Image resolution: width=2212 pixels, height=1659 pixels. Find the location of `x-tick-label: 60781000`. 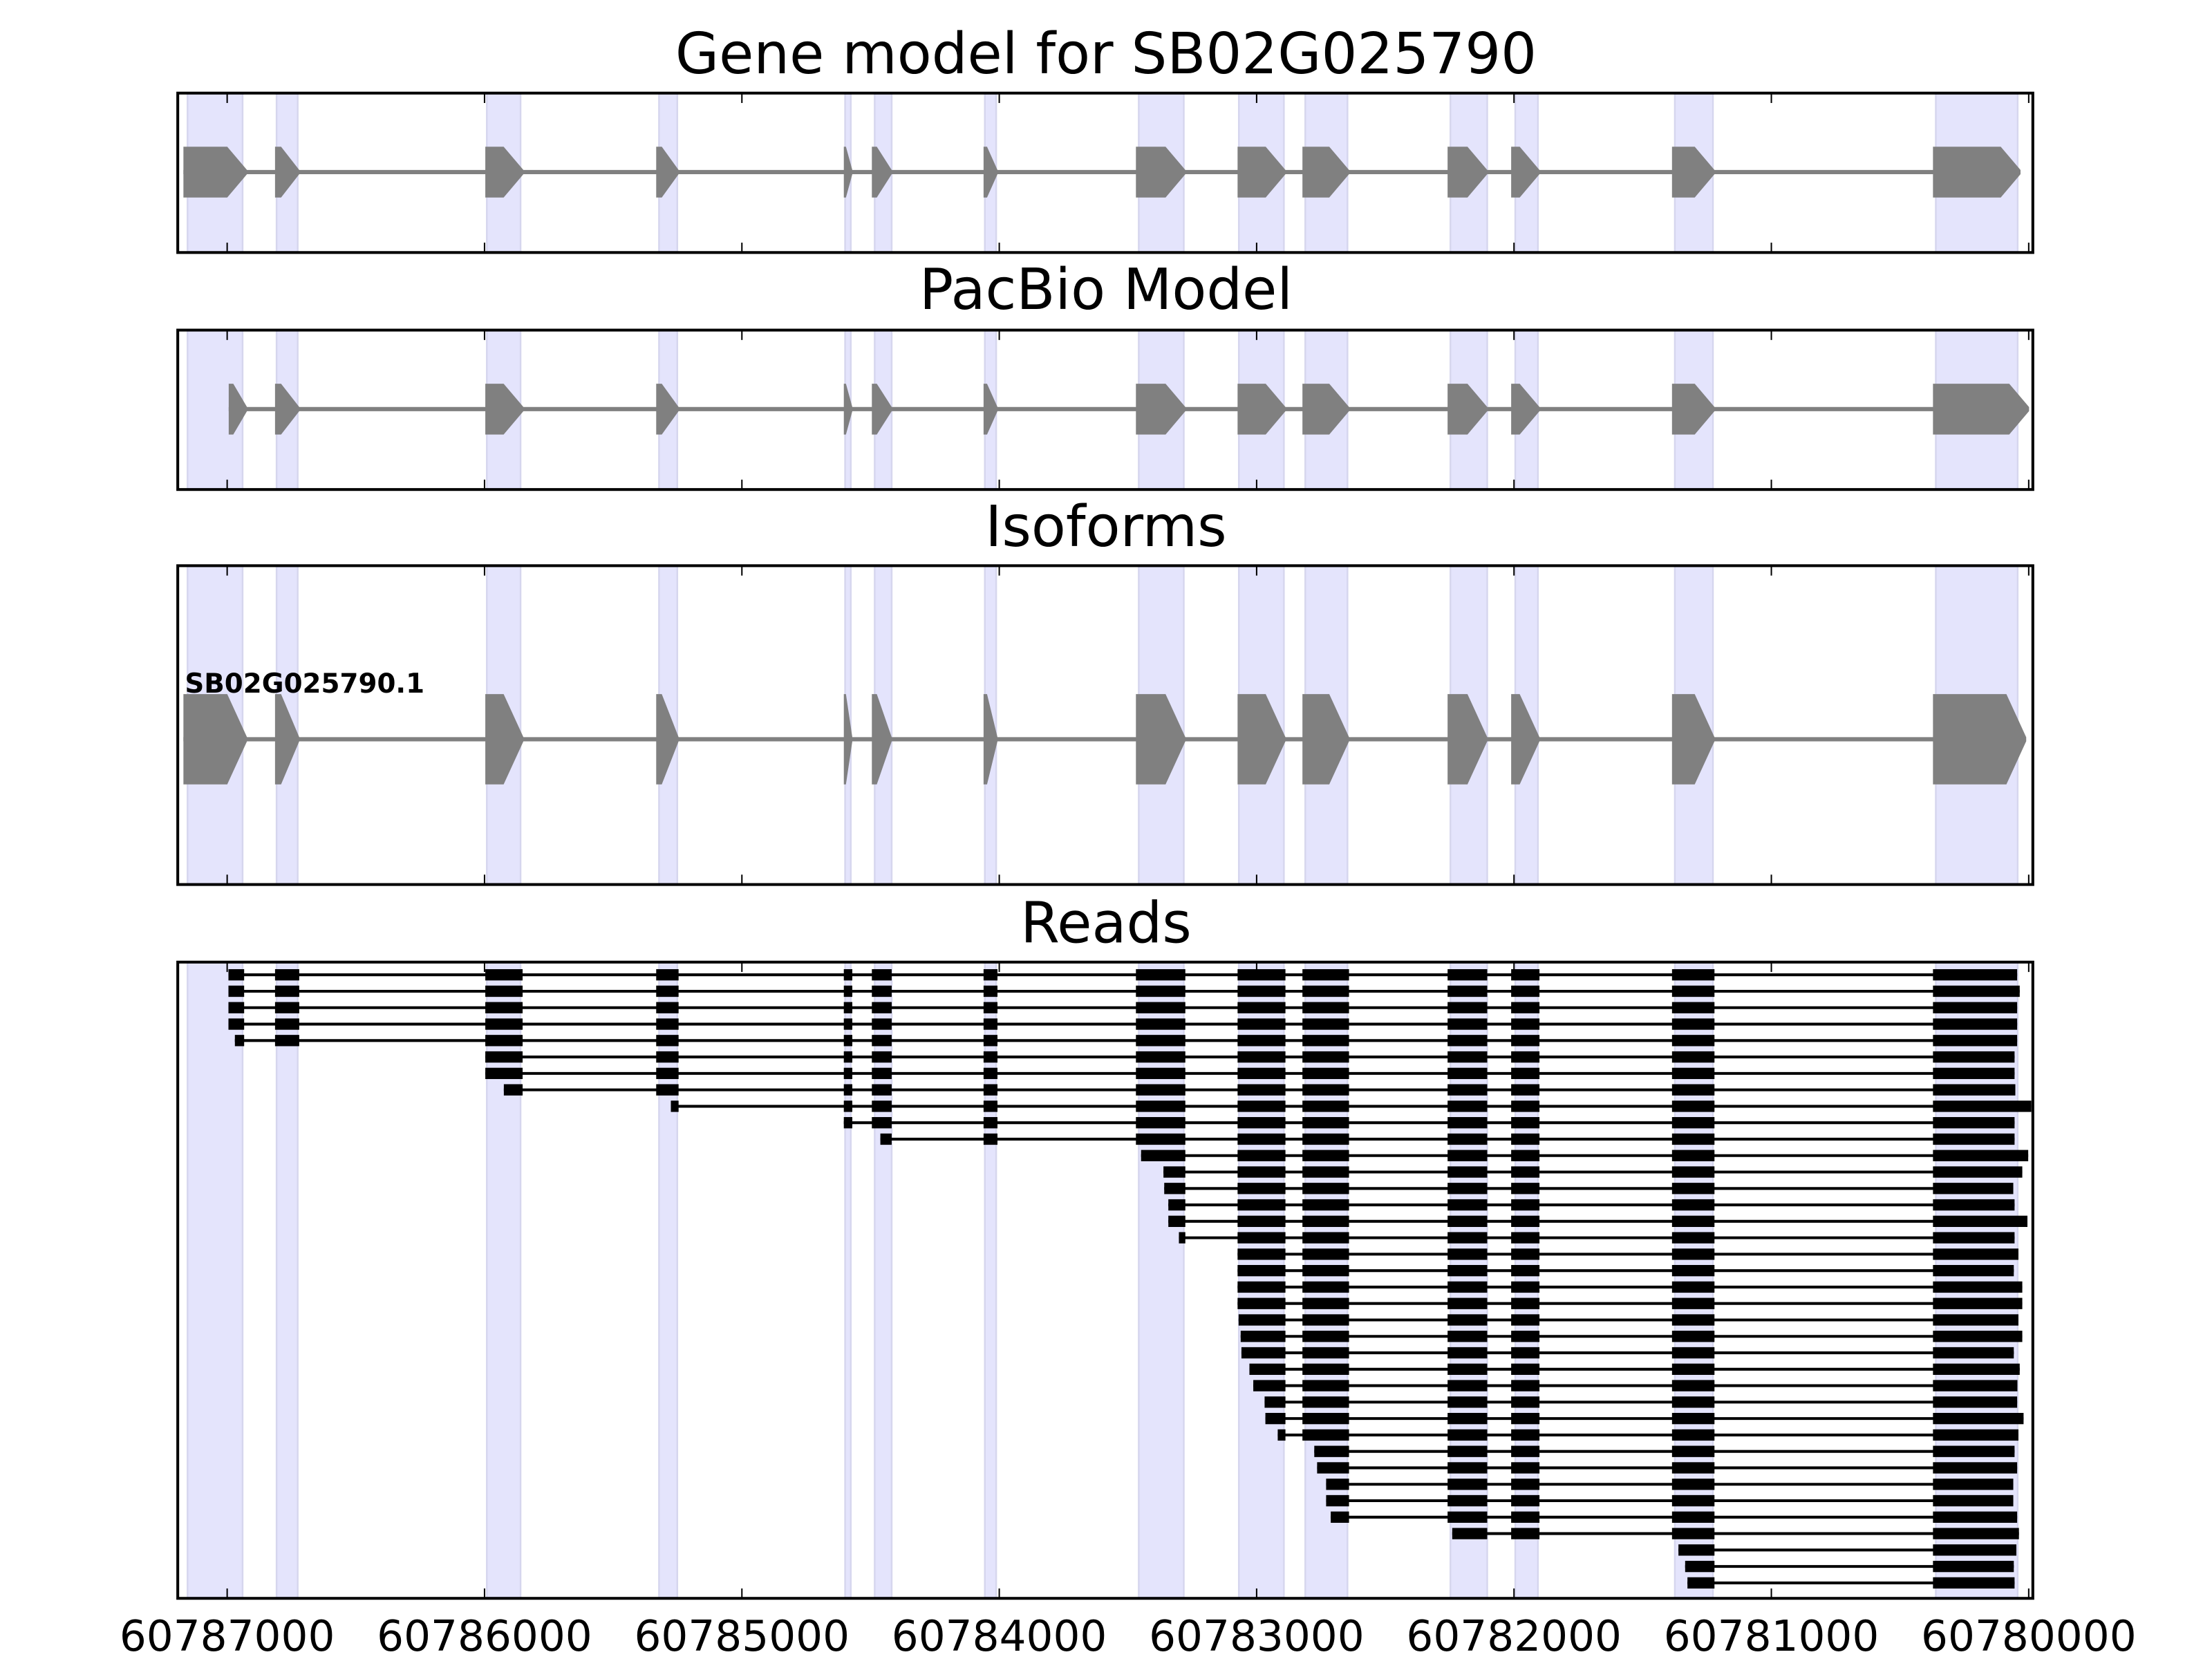

x-tick-label: 60781000 is located at coordinates (1772, 1635).